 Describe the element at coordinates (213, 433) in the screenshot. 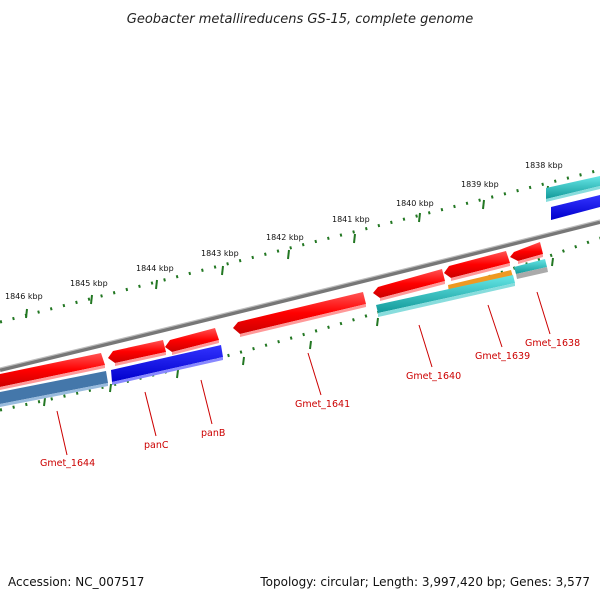

I see `gene-label-panb: panB` at that location.